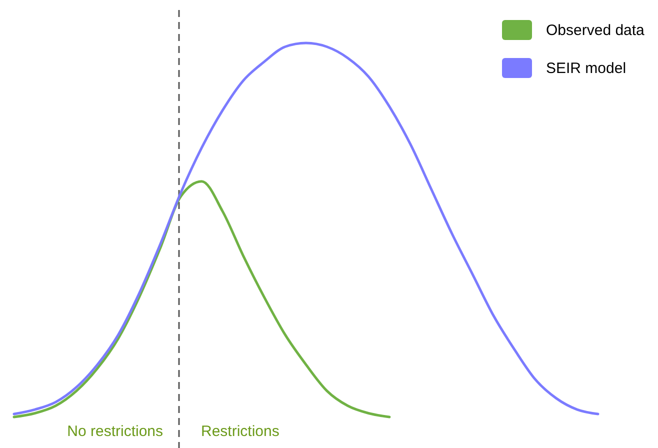 The image size is (658, 448). I want to click on text: Restrictions, so click(240, 431).